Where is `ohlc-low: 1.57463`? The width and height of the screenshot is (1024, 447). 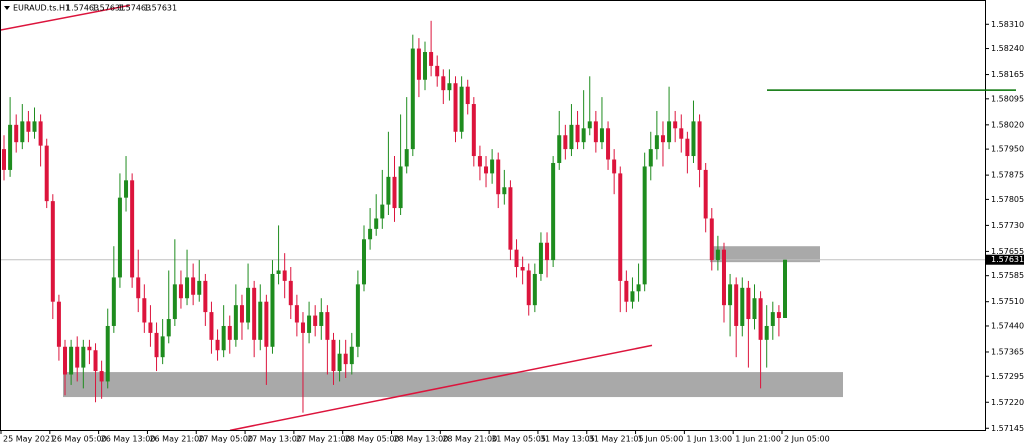
ohlc-low: 1.57463 is located at coordinates (134, 8).